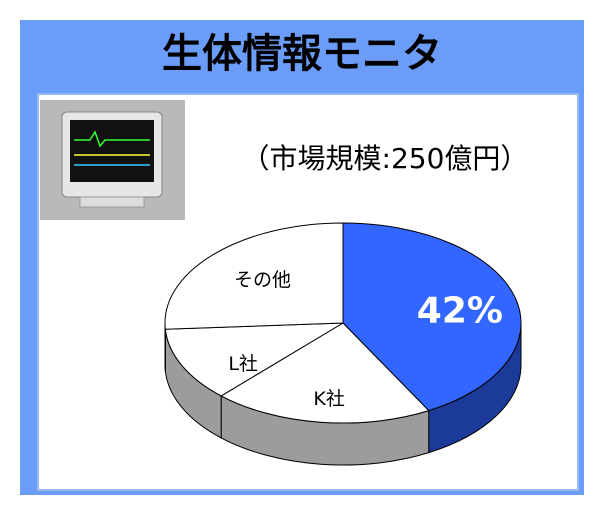  Describe the element at coordinates (243, 364) in the screenshot. I see `slice-label: L社` at that location.